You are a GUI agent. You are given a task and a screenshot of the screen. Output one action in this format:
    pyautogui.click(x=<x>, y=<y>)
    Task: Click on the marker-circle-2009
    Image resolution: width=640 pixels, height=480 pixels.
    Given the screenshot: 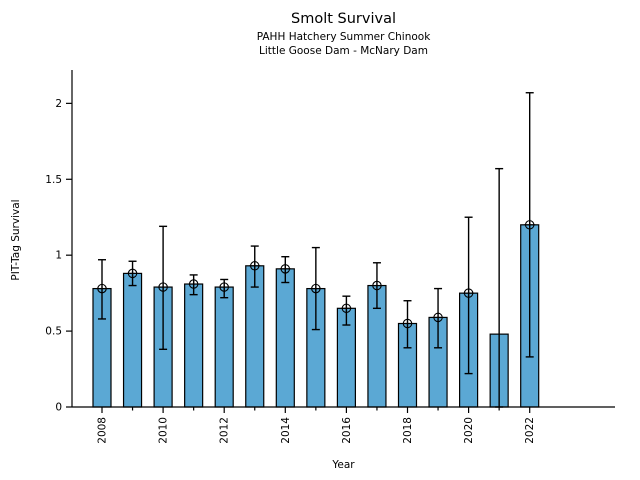 What is the action you would take?
    pyautogui.click(x=132, y=273)
    